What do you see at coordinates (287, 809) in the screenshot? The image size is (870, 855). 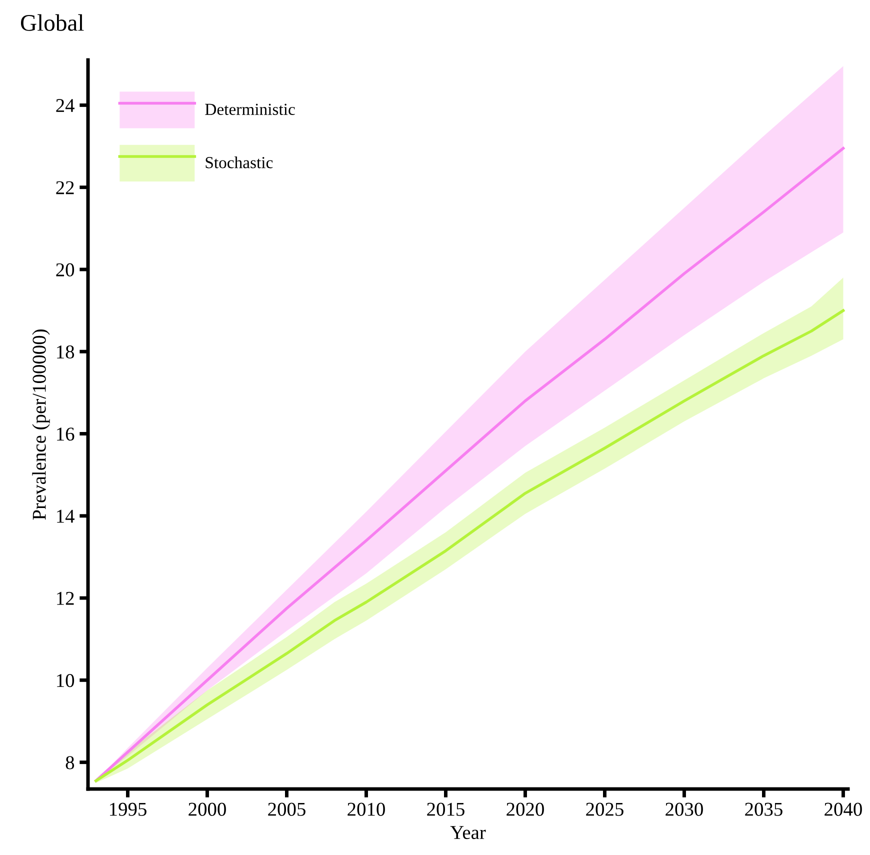 I see `x-tick-label: 2005` at bounding box center [287, 809].